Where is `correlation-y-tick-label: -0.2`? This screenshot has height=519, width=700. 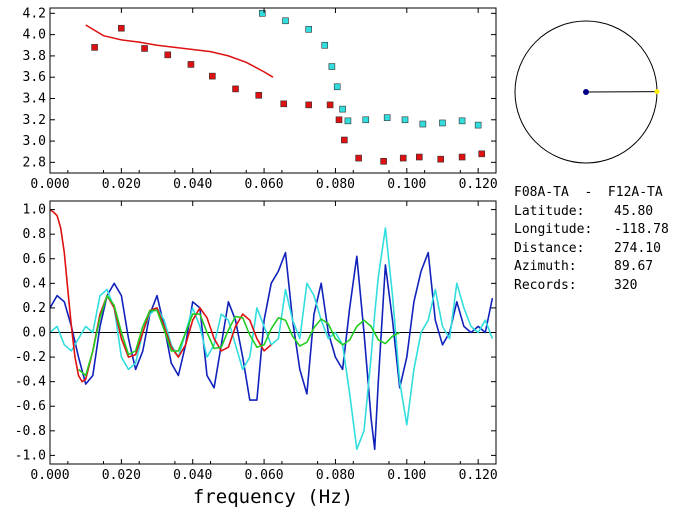 correlation-y-tick-label: -0.2 is located at coordinates (30, 357).